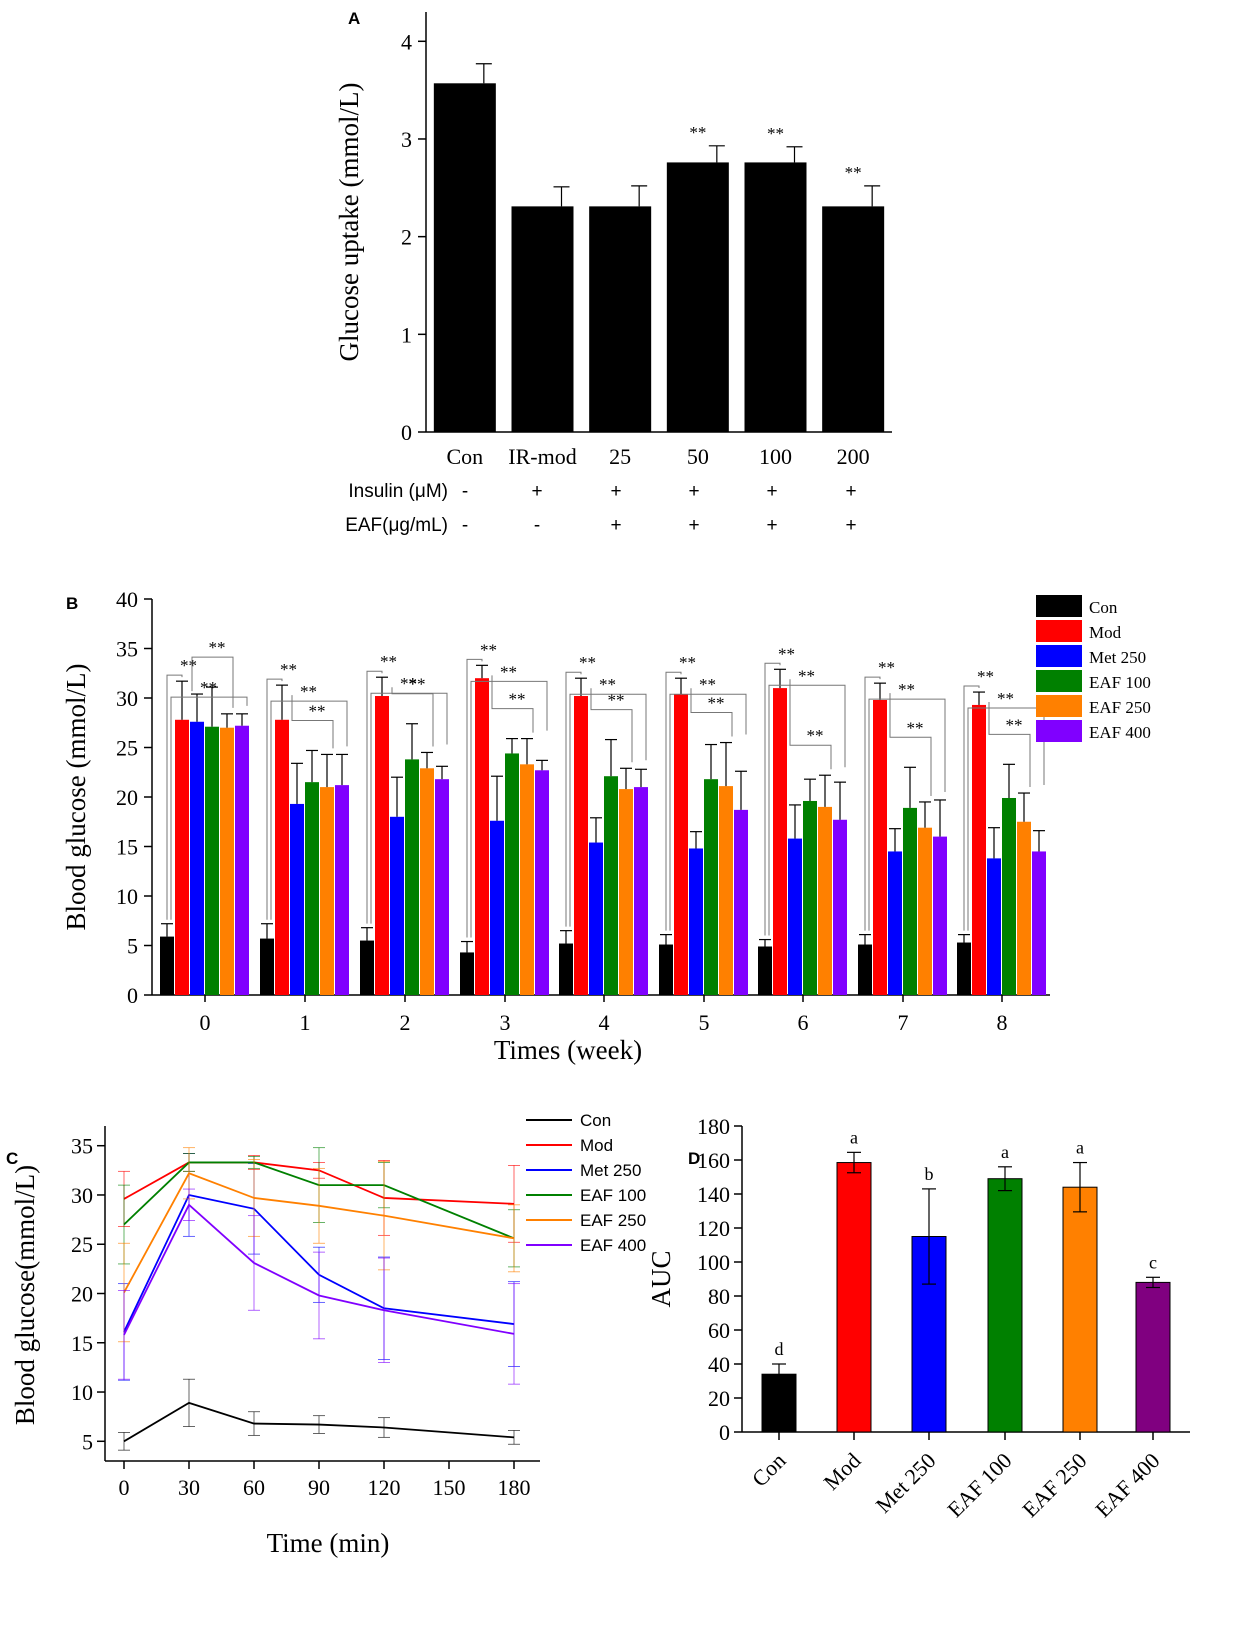  I want to click on y-tick-label: 100, so click(713, 1262).